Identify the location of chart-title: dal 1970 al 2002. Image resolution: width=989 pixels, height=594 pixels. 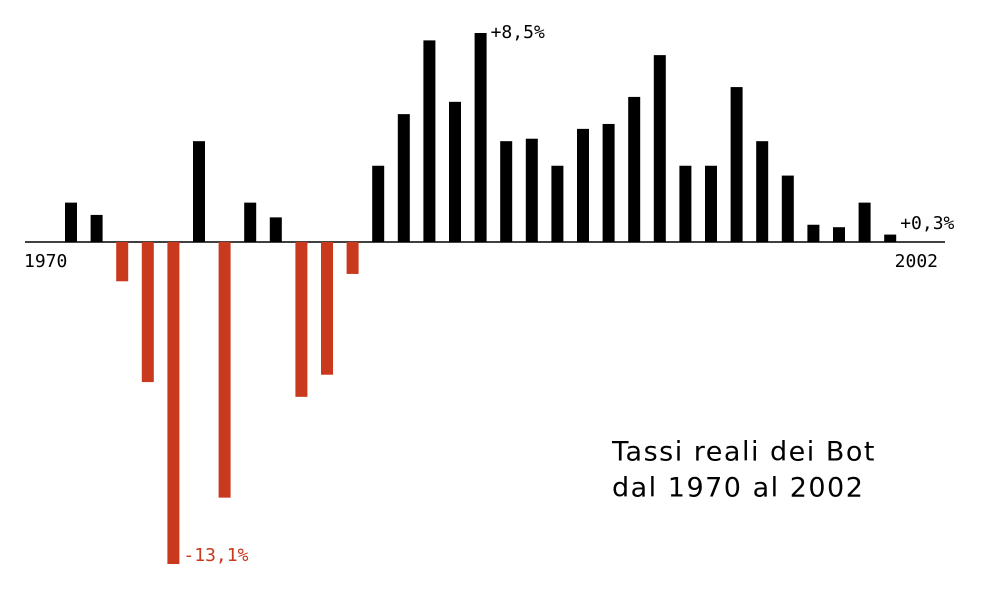
(738, 488).